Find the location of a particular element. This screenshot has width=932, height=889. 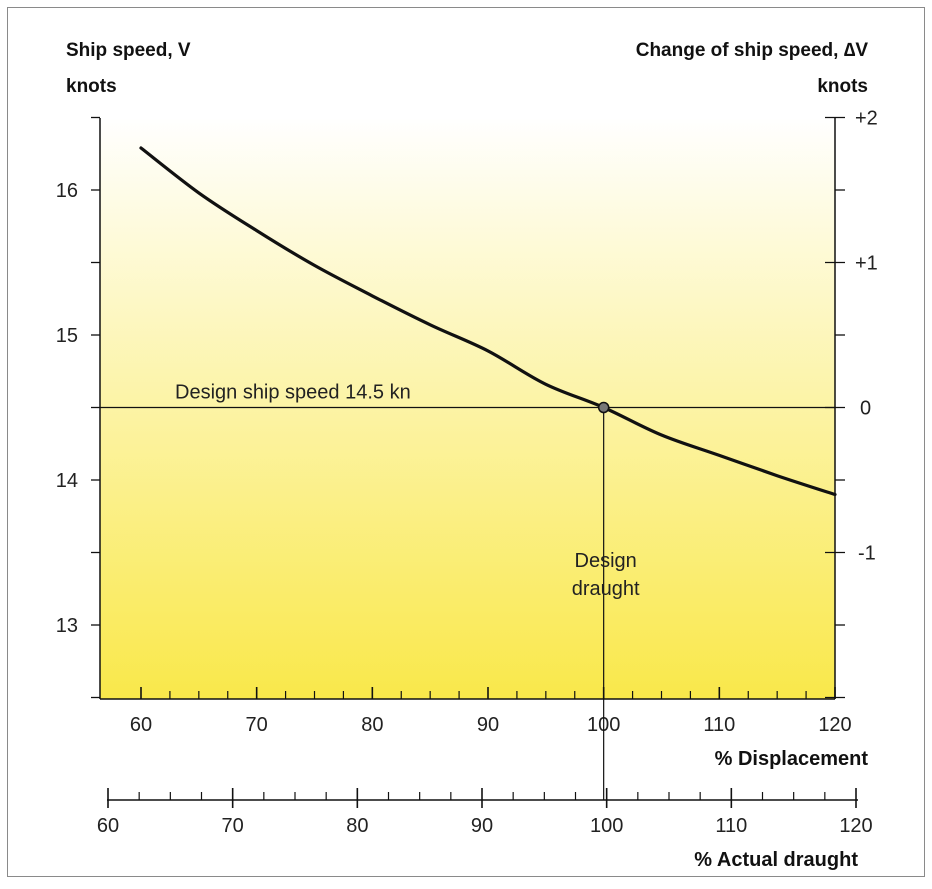

left-tick-label-14: 14 is located at coordinates (67, 481).